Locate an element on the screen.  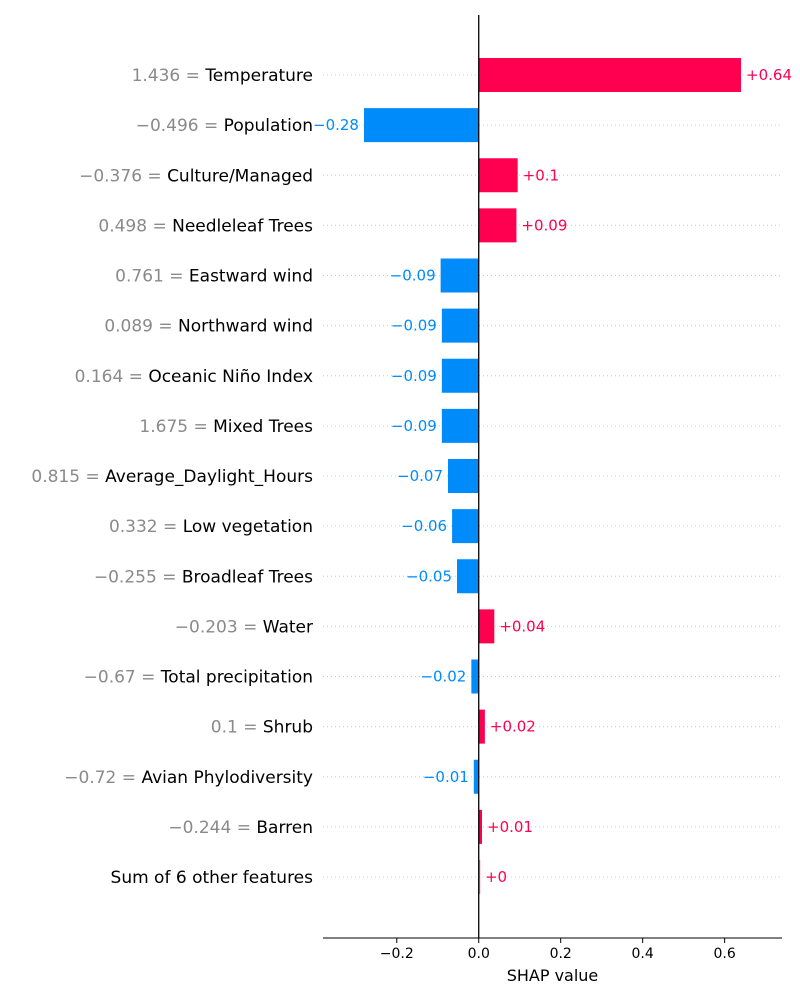
feature-label: 0.761 = Eastward wind is located at coordinates (214, 277).